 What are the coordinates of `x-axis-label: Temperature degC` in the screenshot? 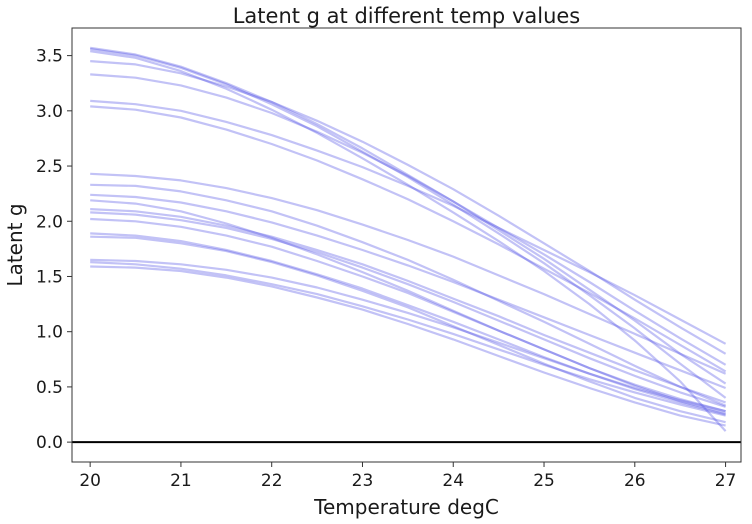 It's located at (406, 507).